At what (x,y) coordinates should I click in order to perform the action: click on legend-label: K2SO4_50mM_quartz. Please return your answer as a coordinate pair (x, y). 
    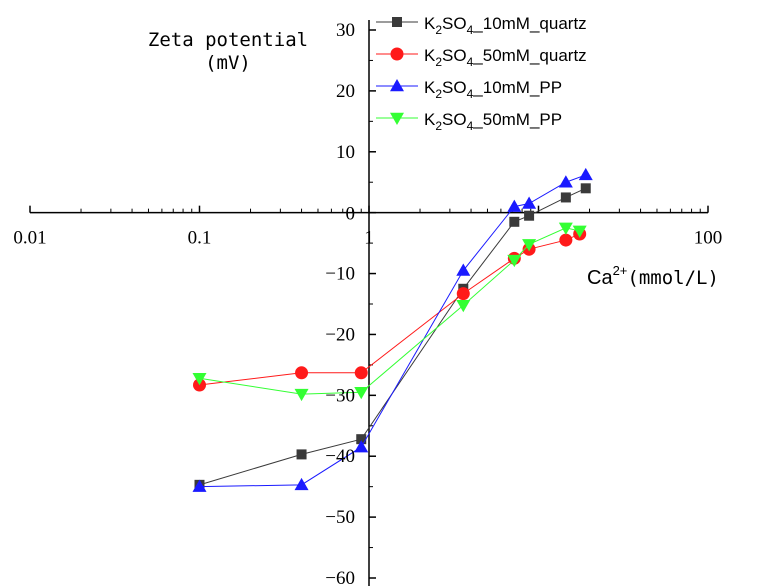
    Looking at the image, I should click on (505, 57).